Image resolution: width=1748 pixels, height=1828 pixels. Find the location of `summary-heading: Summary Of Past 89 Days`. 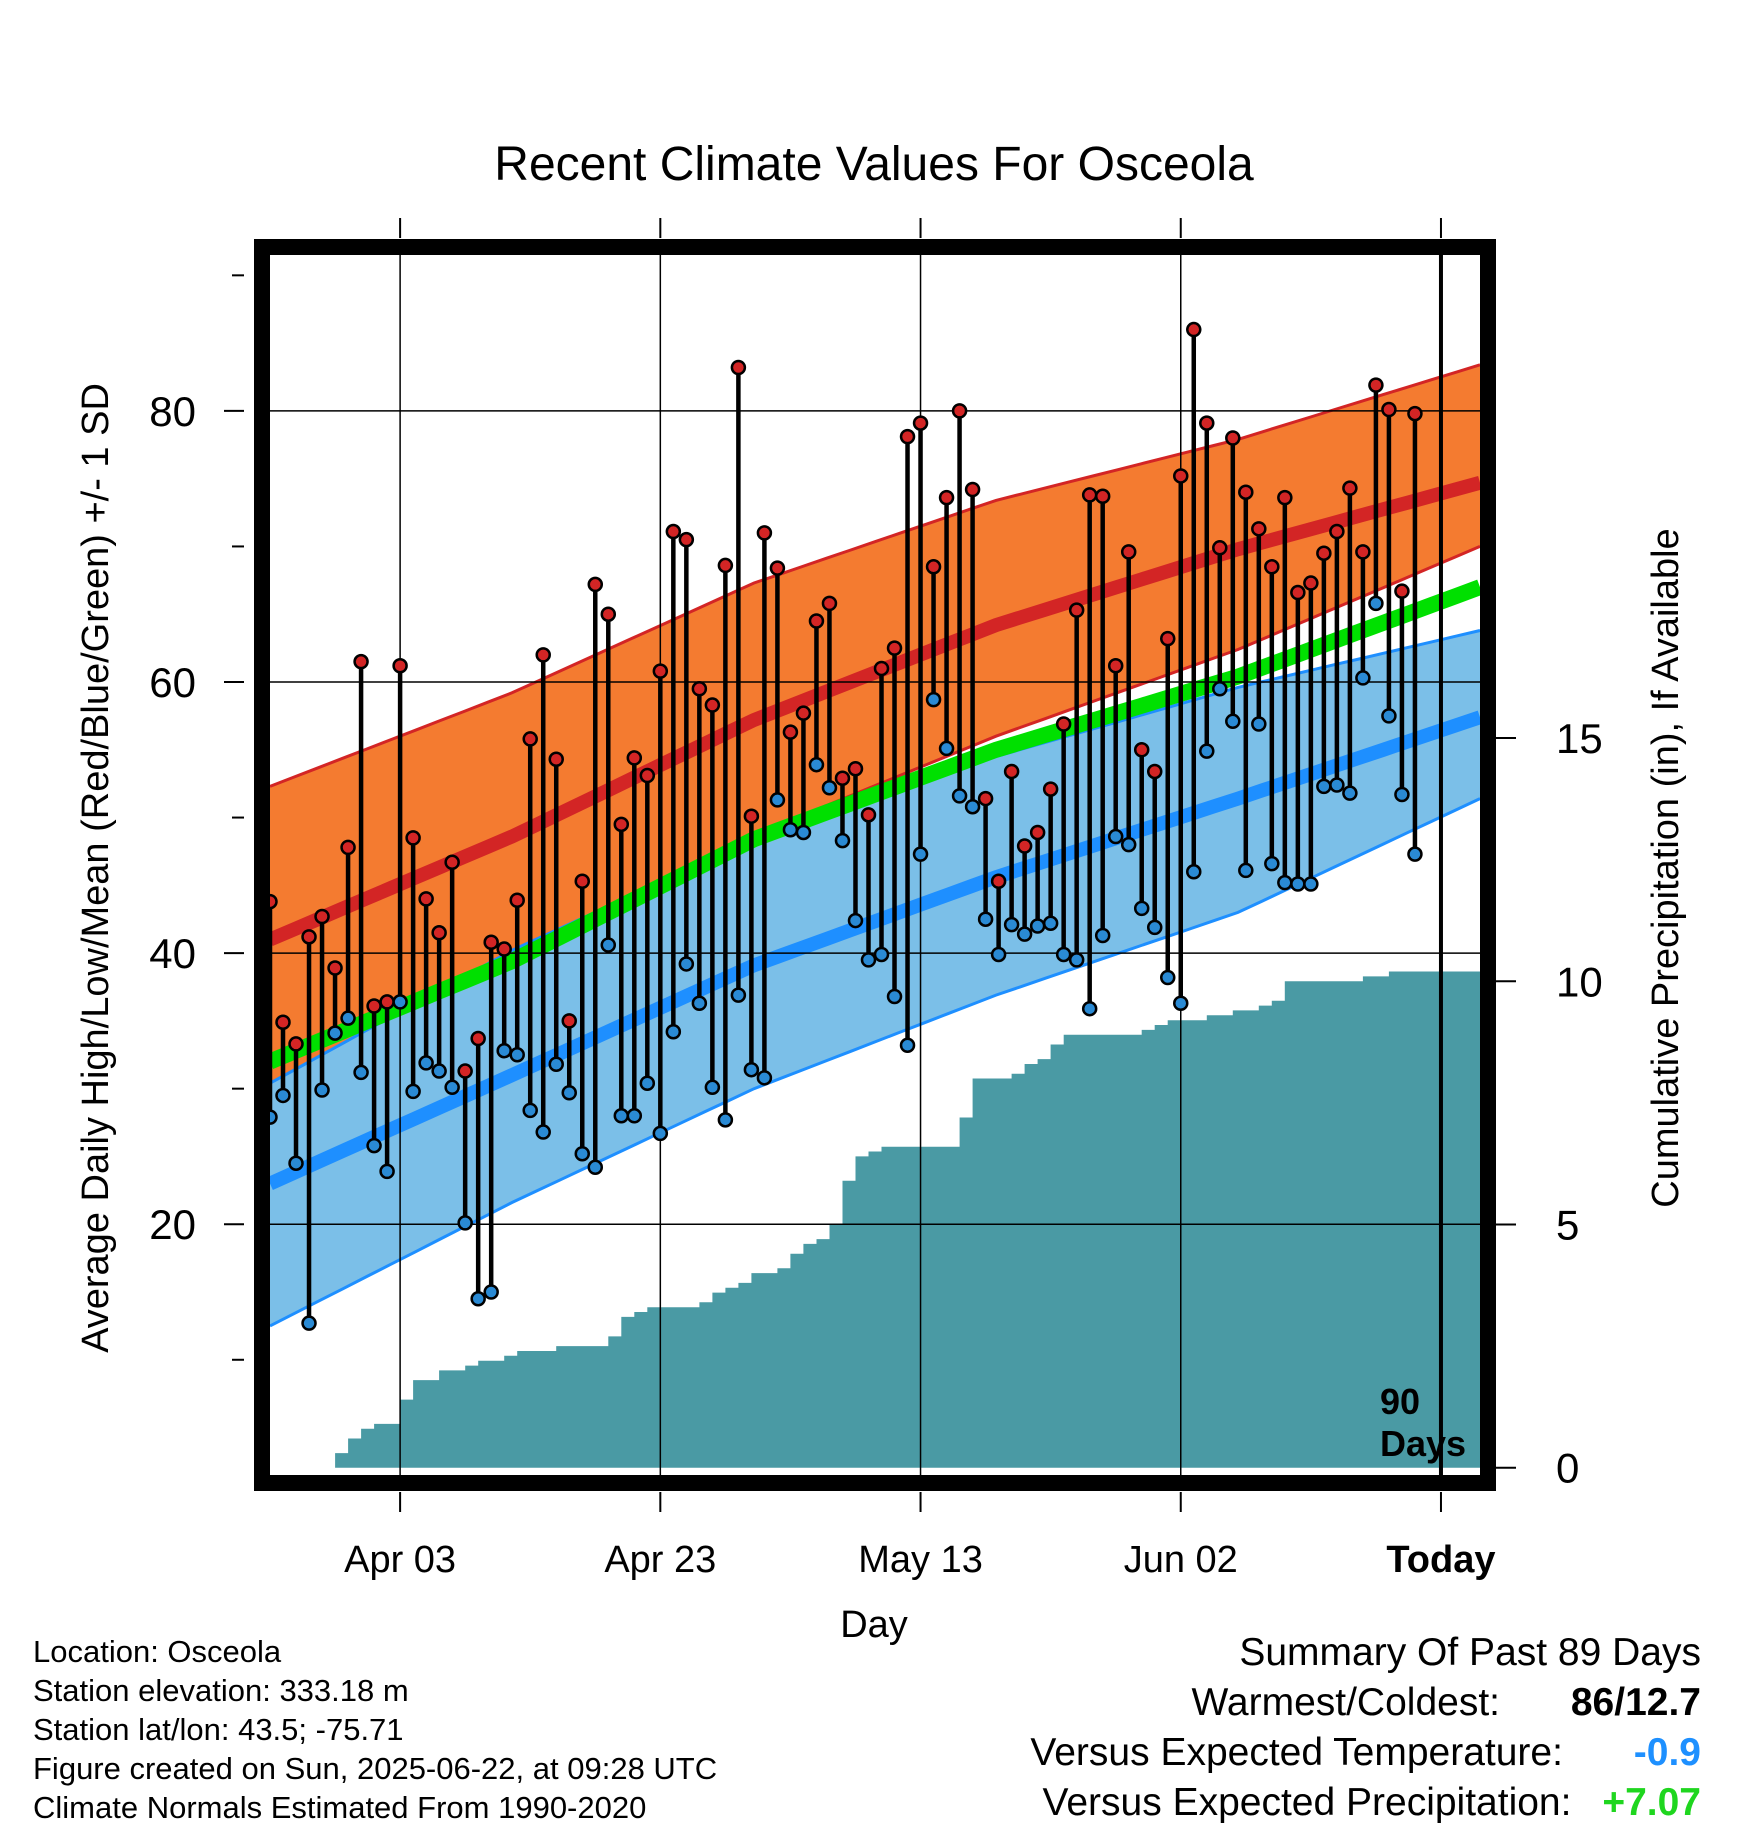

summary-heading: Summary Of Past 89 Days is located at coordinates (1470, 1652).